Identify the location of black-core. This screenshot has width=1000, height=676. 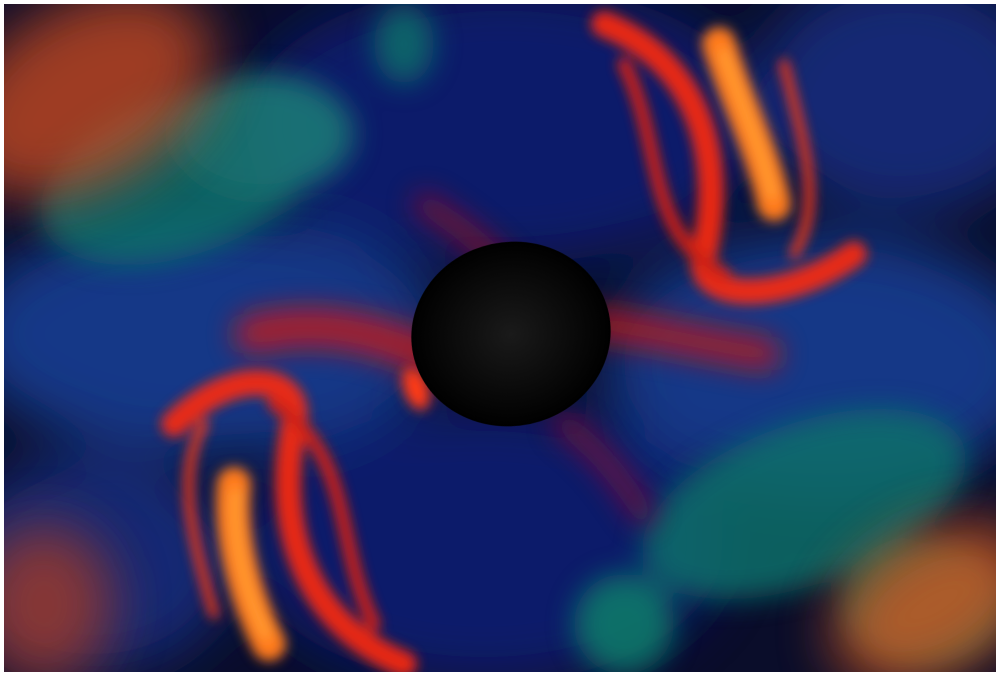
(511, 334).